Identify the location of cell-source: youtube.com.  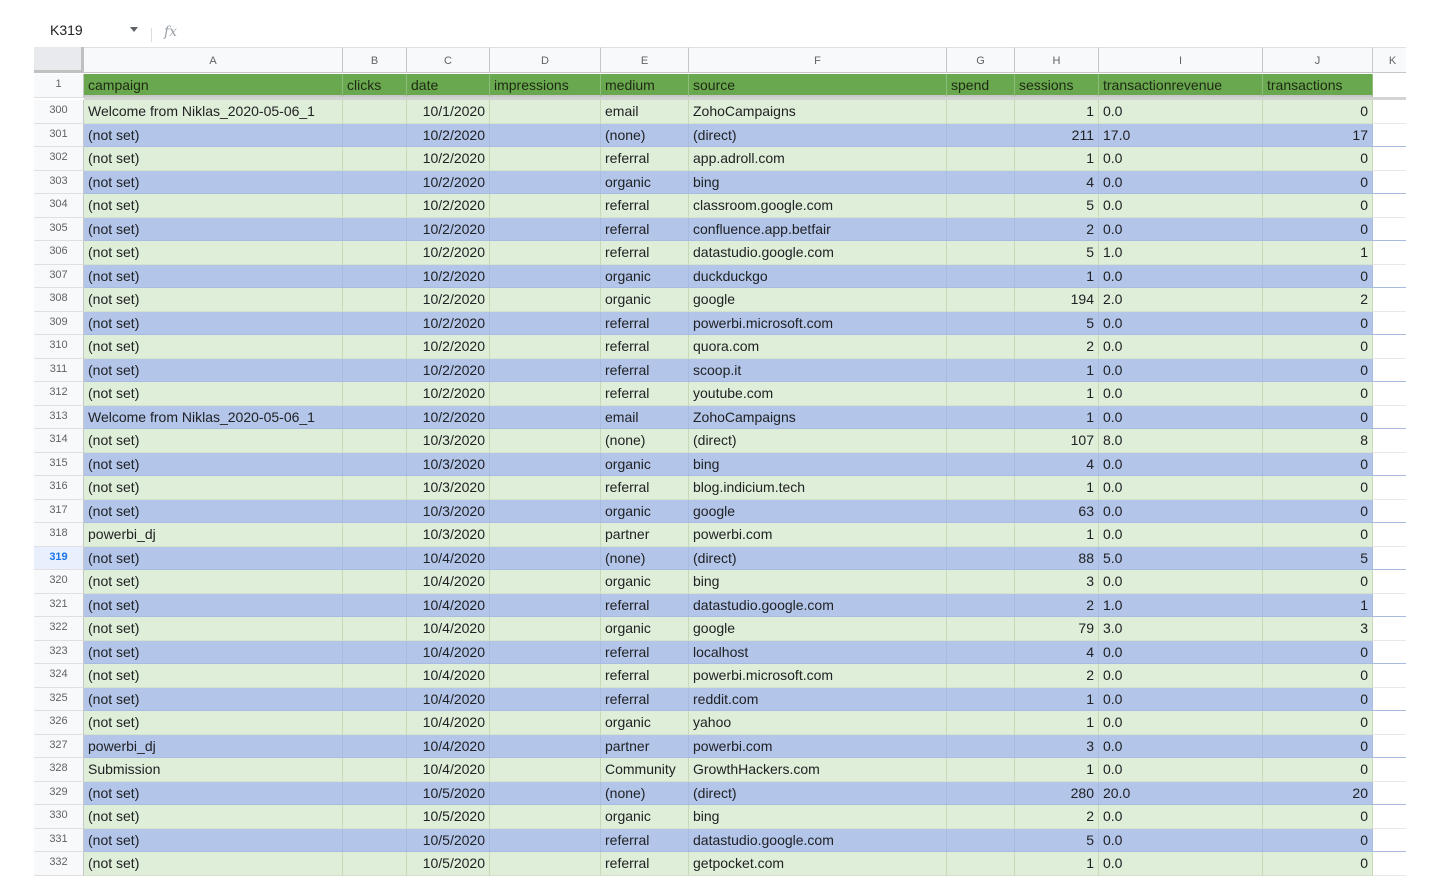
(818, 394).